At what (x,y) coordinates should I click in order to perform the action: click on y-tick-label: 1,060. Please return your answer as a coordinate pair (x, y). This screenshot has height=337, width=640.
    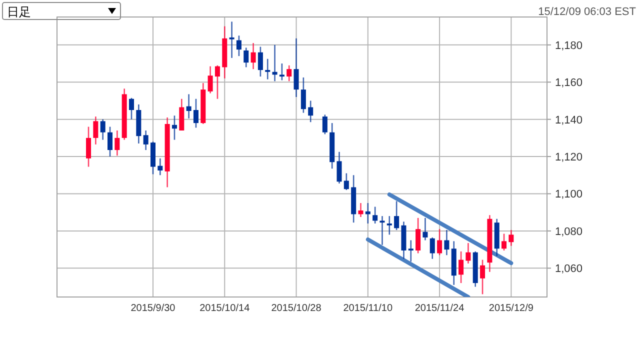
    Looking at the image, I should click on (569, 269).